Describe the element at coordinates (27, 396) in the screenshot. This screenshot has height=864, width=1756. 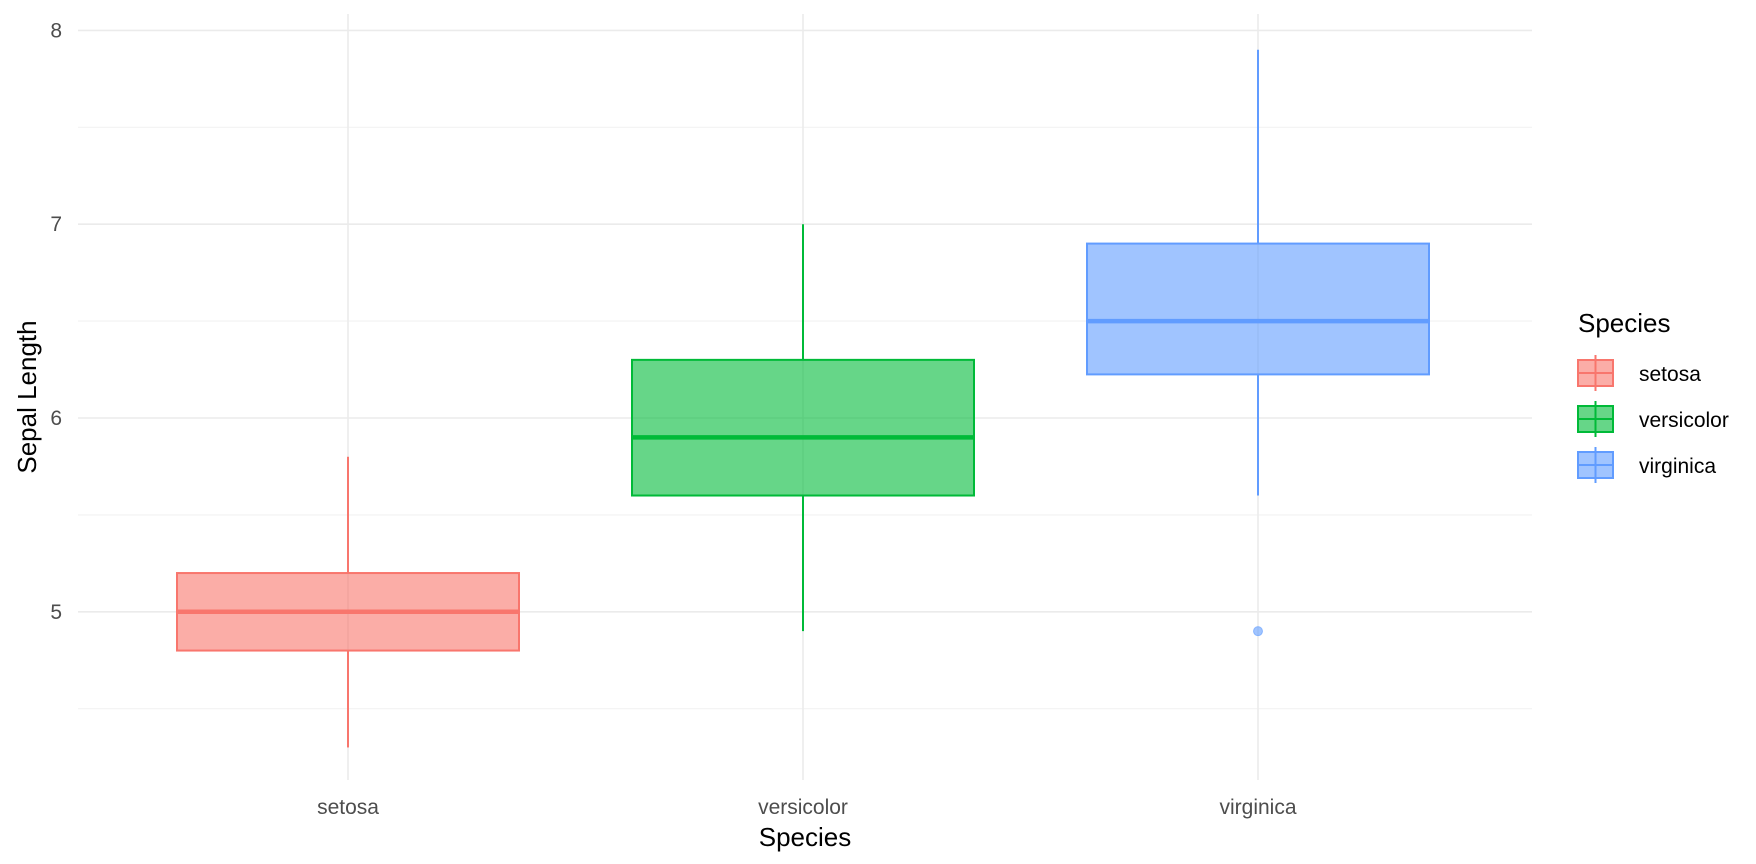
I see `y-axis-title: Sepal Length` at that location.